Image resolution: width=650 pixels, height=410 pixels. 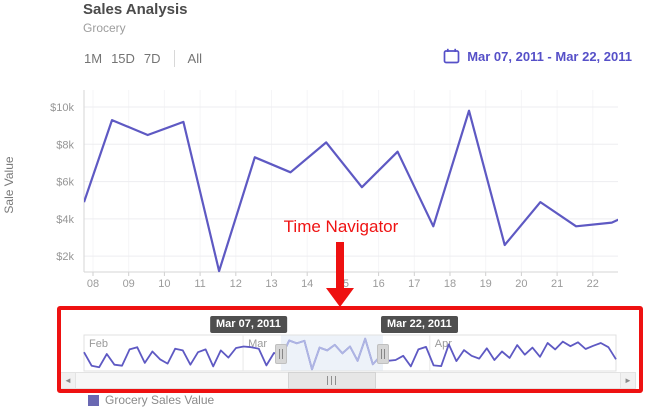 I want to click on svg-text: $2k, so click(x=65, y=257).